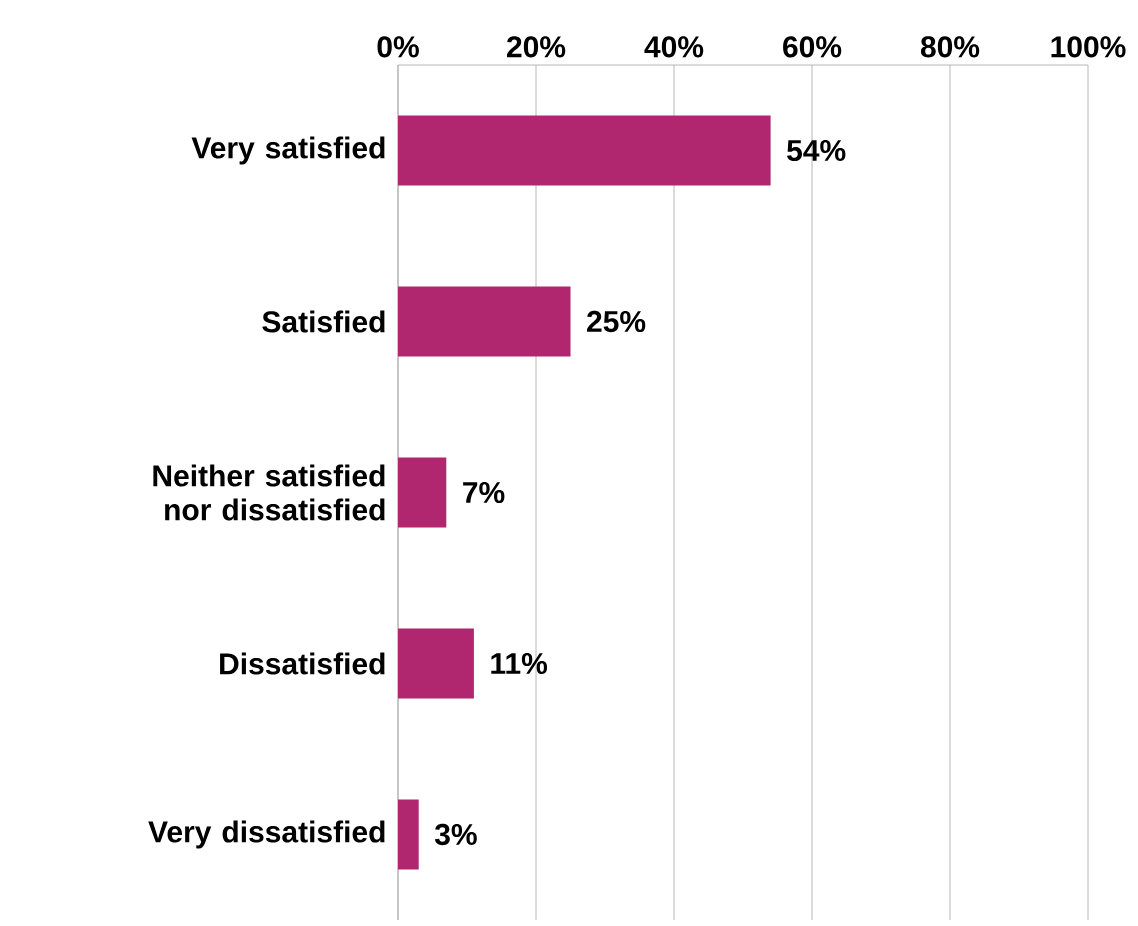  I want to click on data-label: 7%, so click(484, 492).